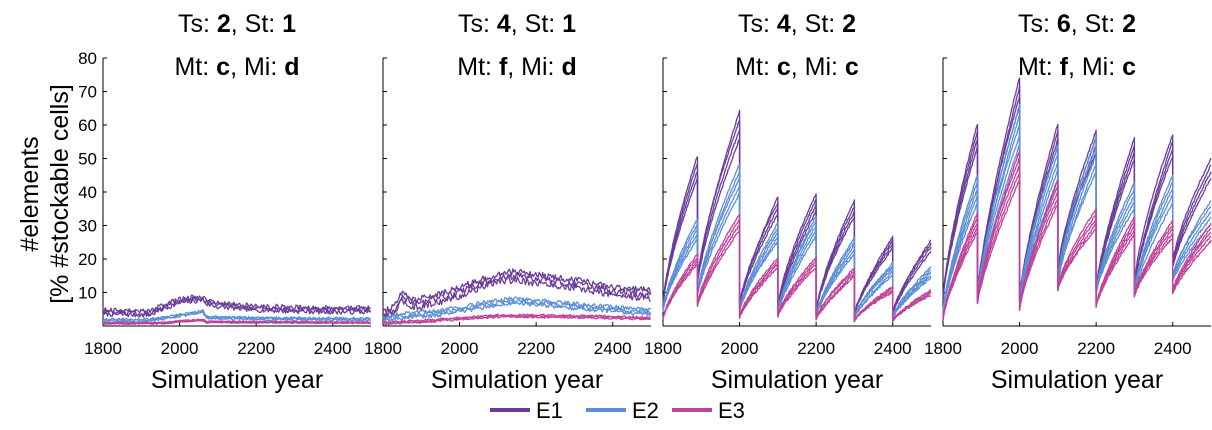 The image size is (1212, 430). I want to click on legend-label-e2: E2, so click(645, 410).